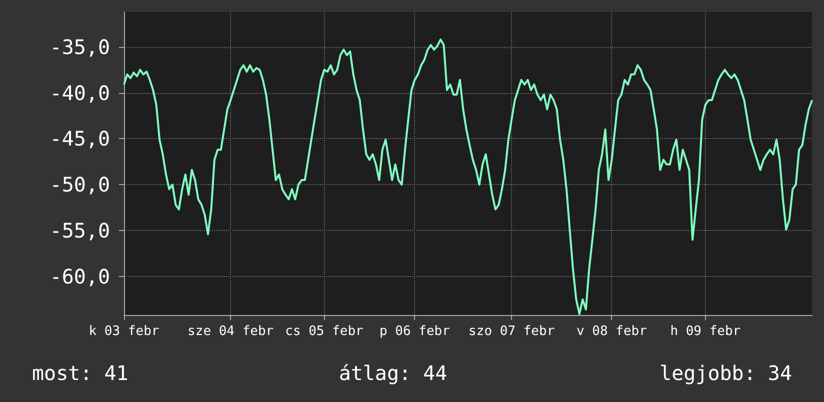 The image size is (824, 402). Describe the element at coordinates (80, 92) in the screenshot. I see `y-tick-label: -40,0` at that location.